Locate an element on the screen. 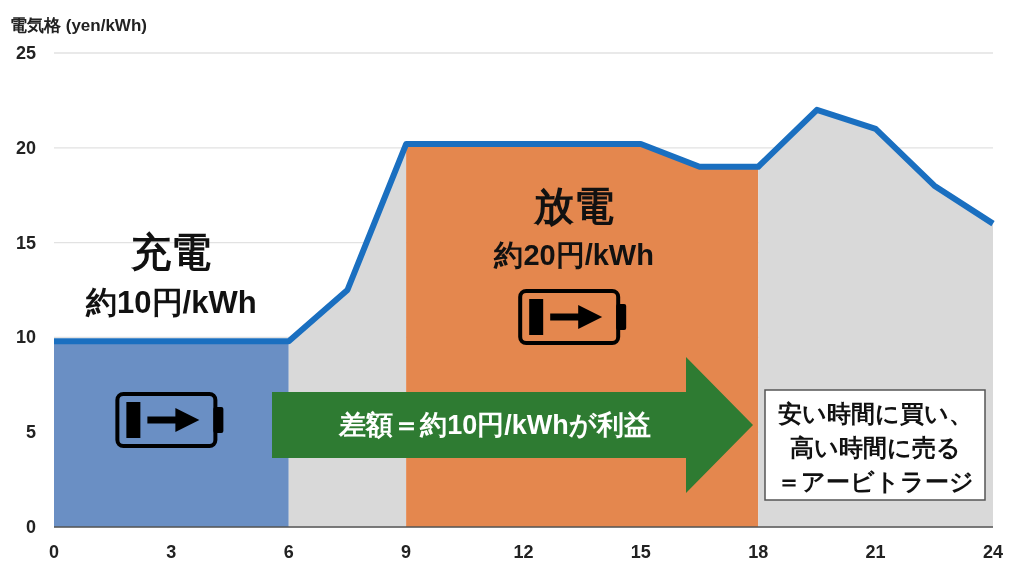  x-tick-label: 9 is located at coordinates (406, 552).